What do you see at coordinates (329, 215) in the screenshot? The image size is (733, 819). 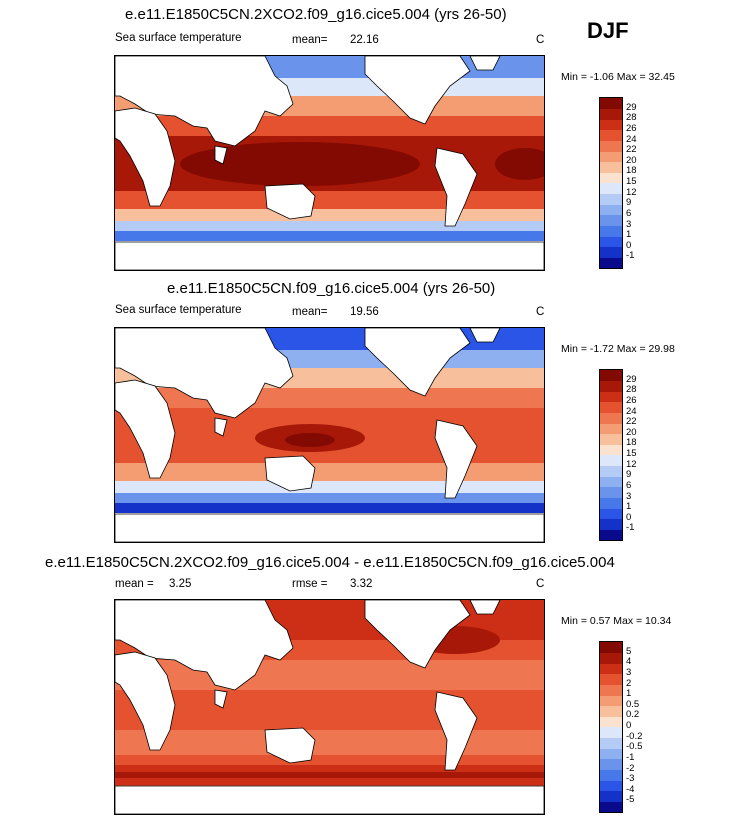 I see `p1-band-midlat-s` at bounding box center [329, 215].